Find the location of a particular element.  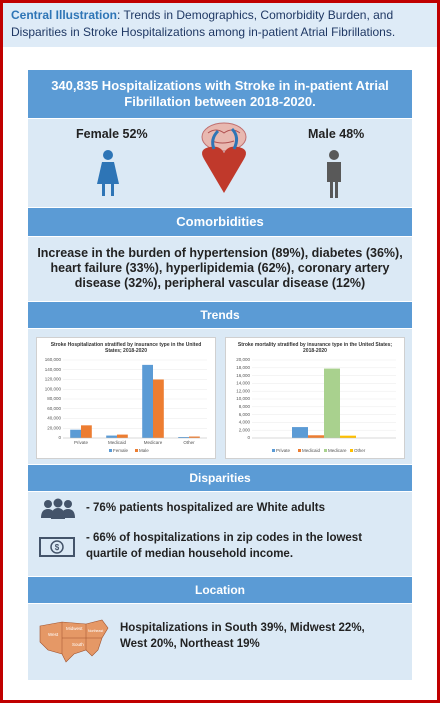

map-label: South is located at coordinates (78, 644).